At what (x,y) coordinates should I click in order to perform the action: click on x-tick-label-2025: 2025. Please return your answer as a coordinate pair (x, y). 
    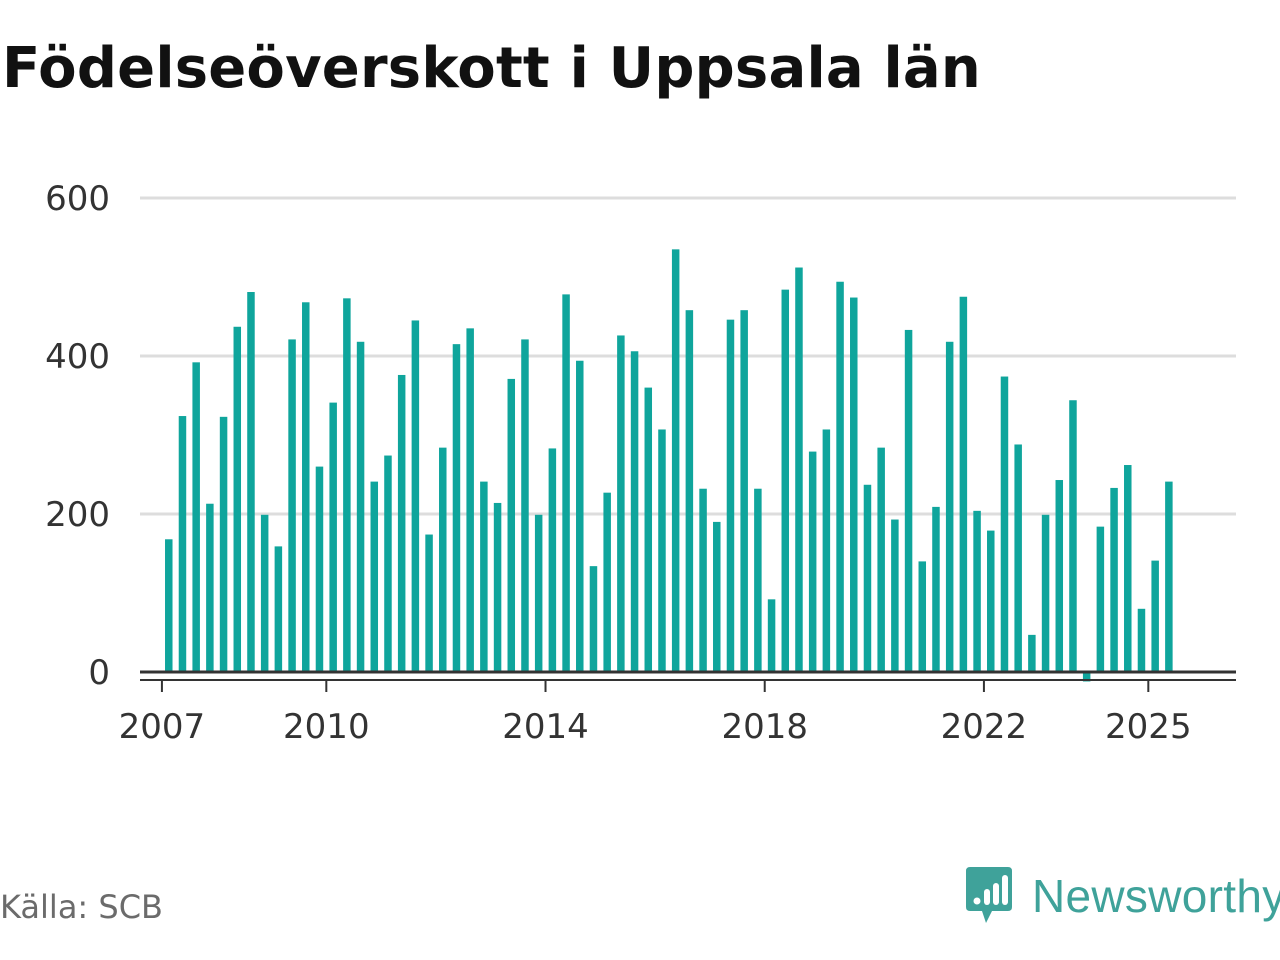
    Looking at the image, I should click on (1148, 727).